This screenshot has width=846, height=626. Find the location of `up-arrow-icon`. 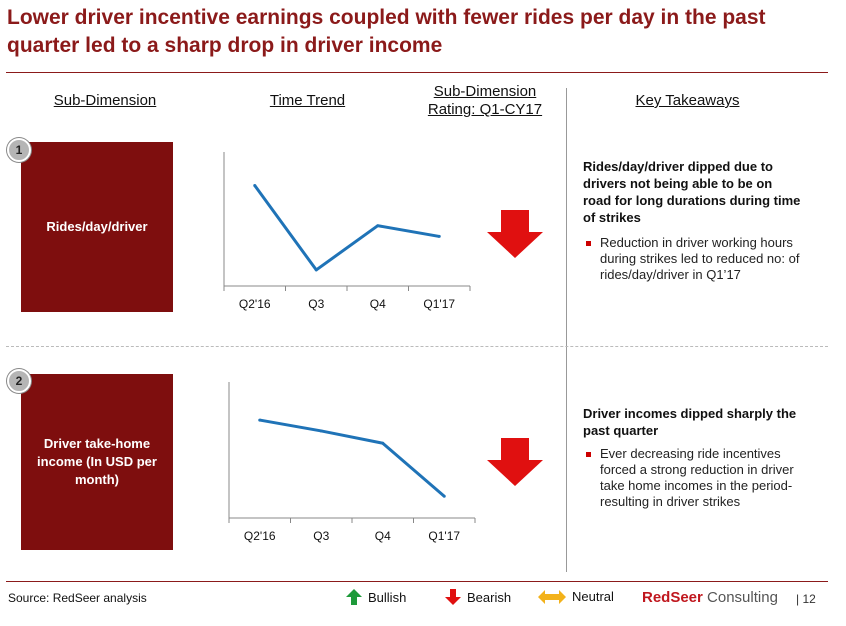

up-arrow-icon is located at coordinates (354, 597).